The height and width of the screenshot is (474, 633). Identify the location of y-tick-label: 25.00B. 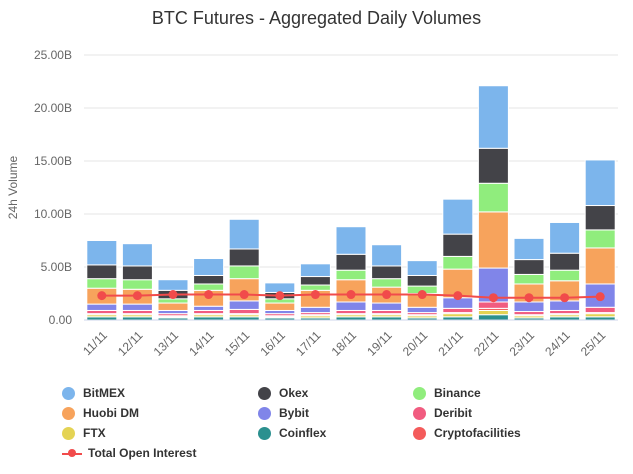
(53, 55).